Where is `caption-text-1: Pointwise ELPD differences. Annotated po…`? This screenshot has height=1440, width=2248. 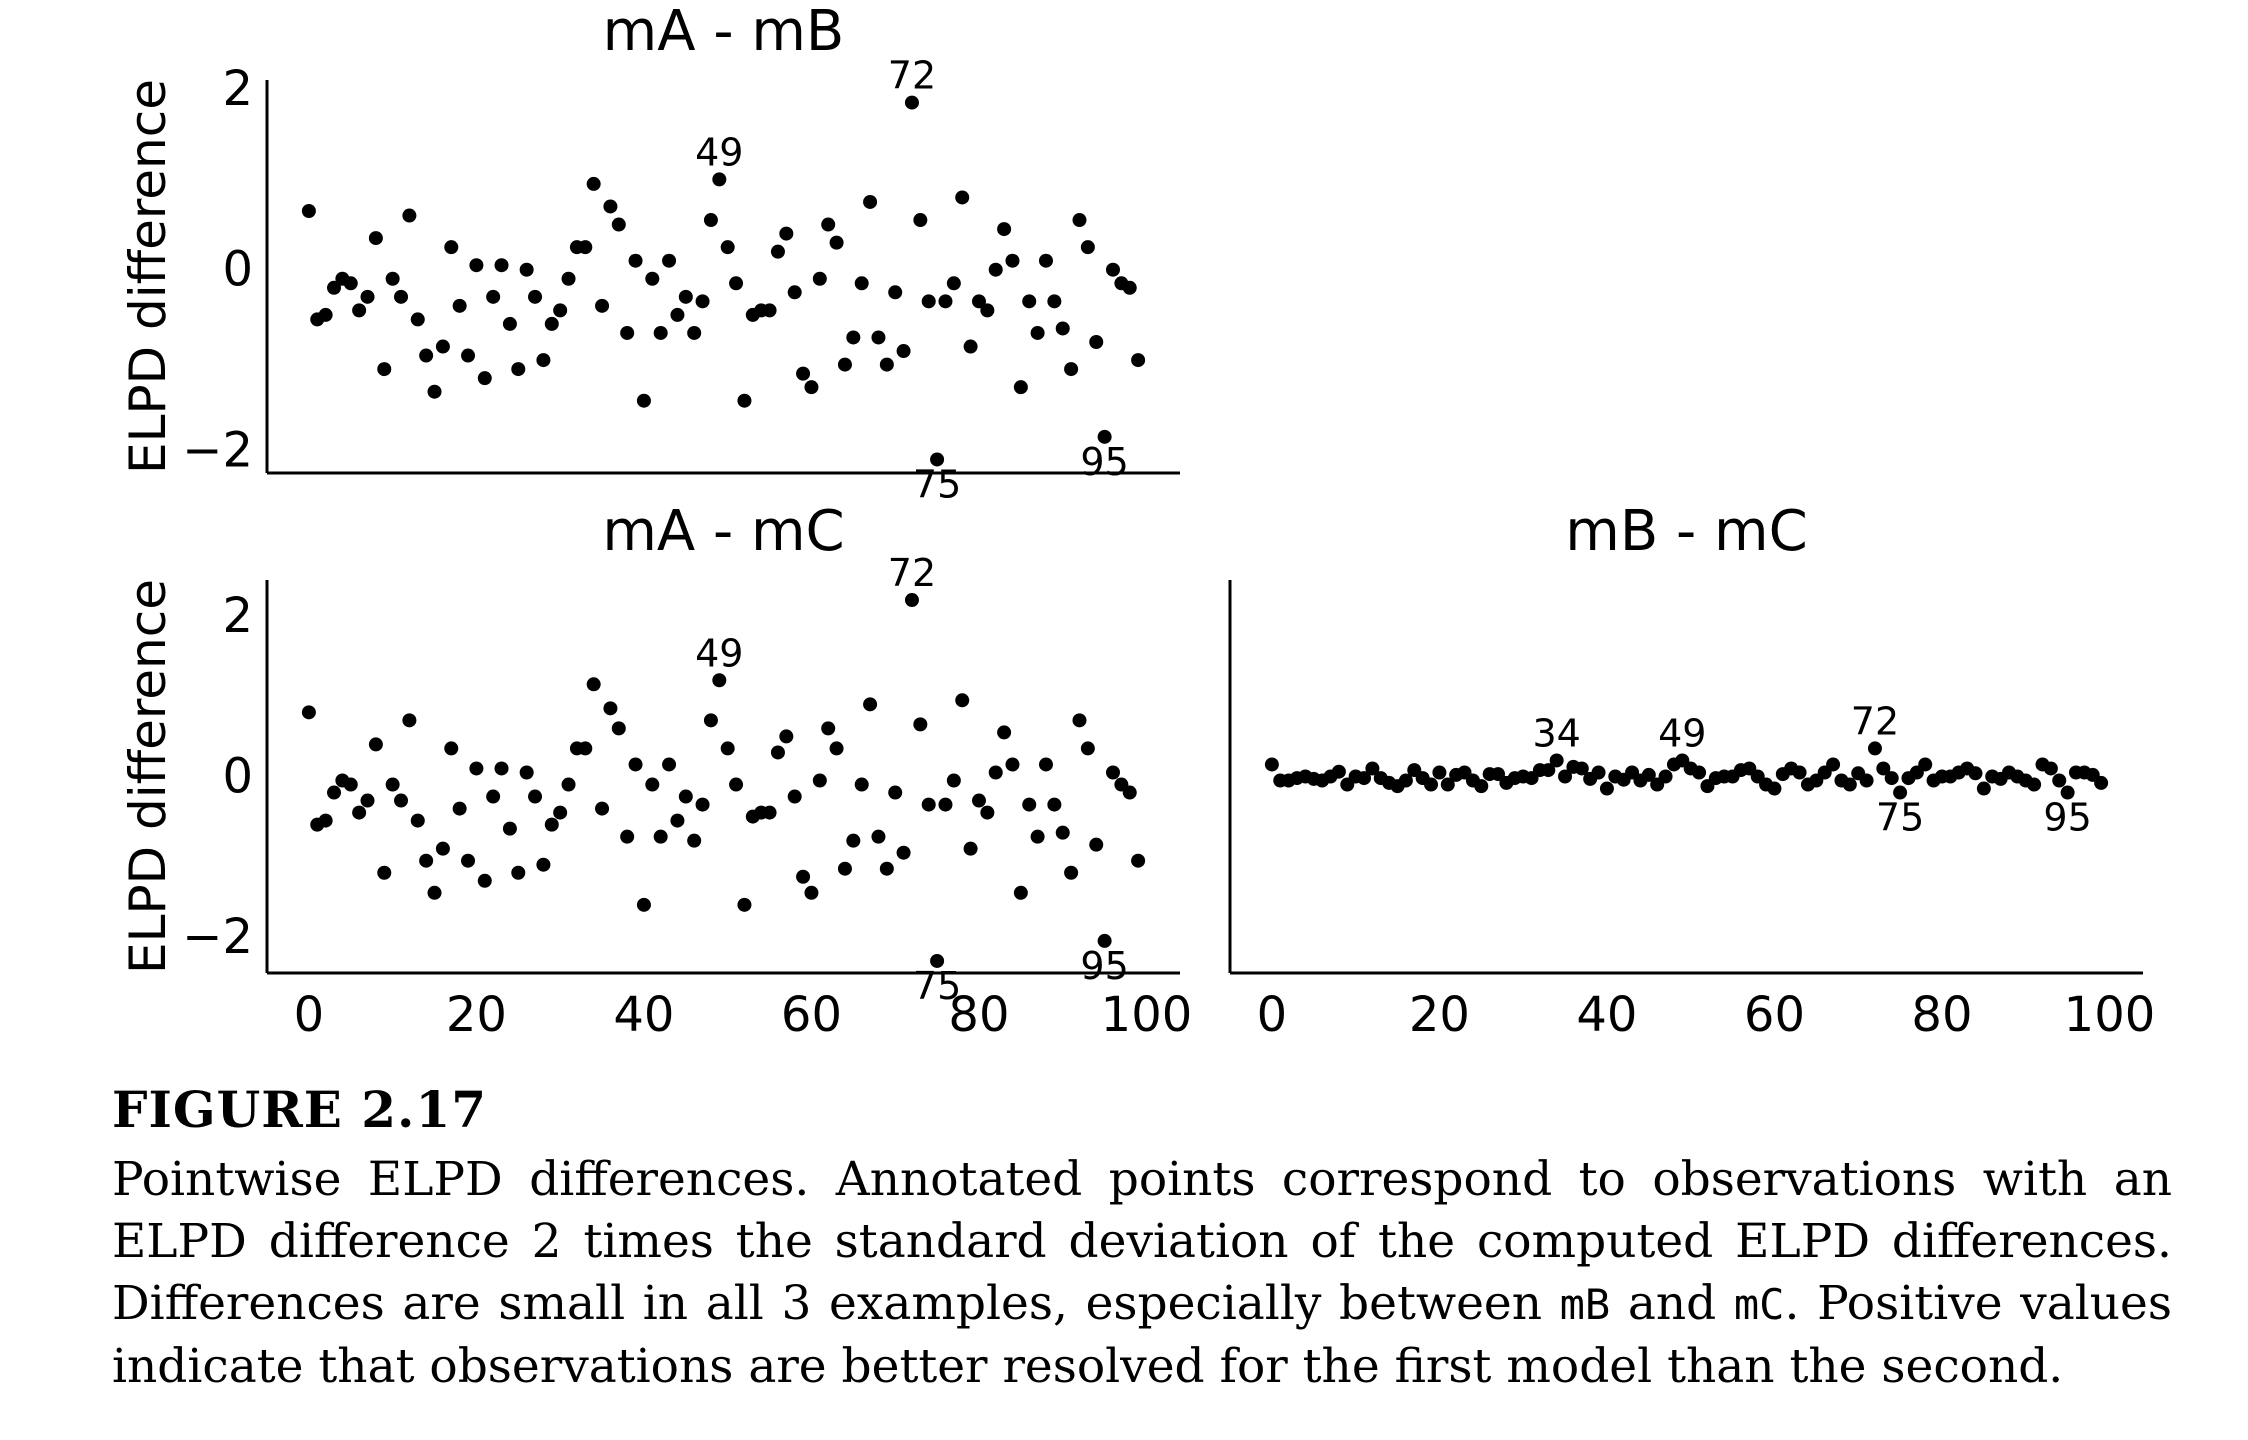
caption-text-1: Pointwise ELPD differences. Annotated po… is located at coordinates (1142, 1241).